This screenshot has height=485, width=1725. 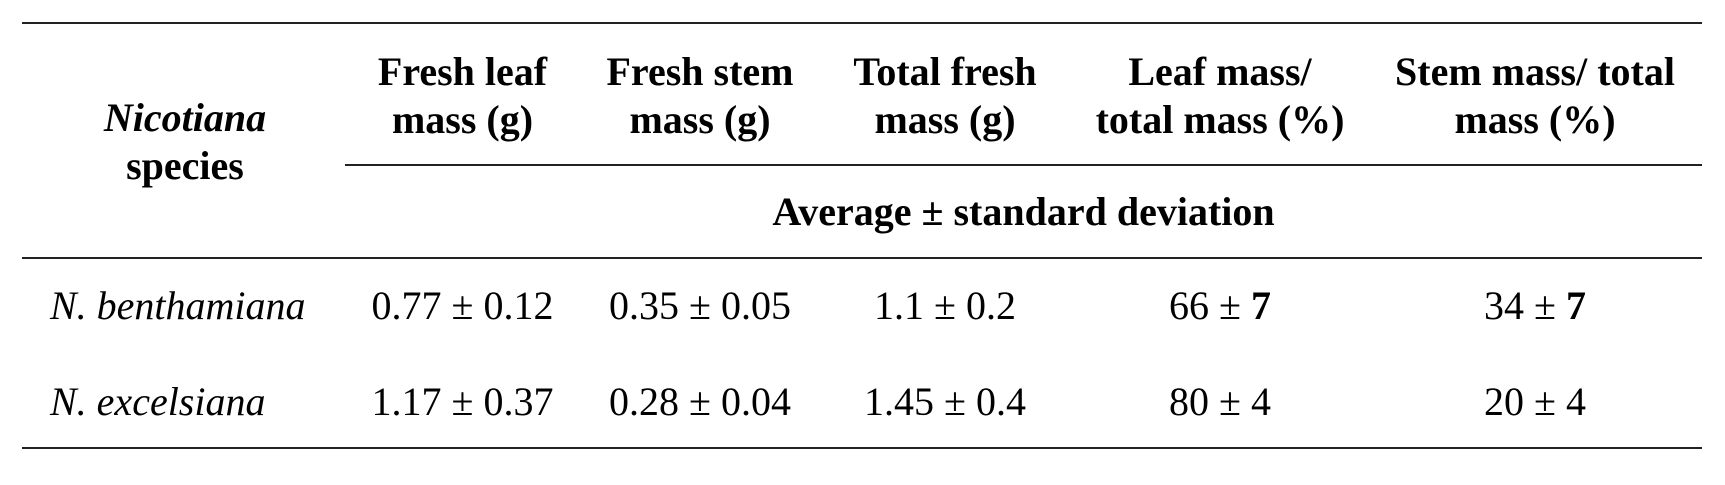 I want to click on row-1-leaf-pct-mean: 66 ±, so click(x=1205, y=305).